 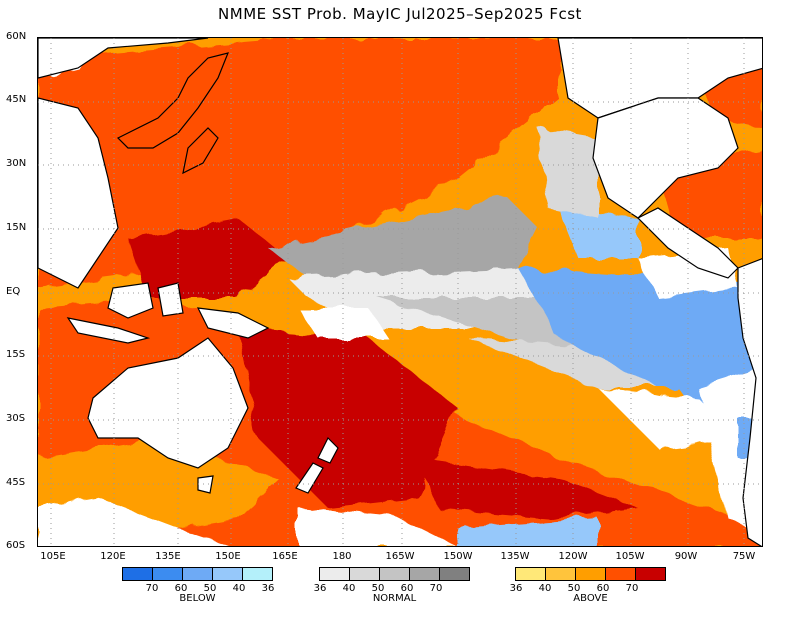 I want to click on lon-label-150w: 150W, so click(x=458, y=556).